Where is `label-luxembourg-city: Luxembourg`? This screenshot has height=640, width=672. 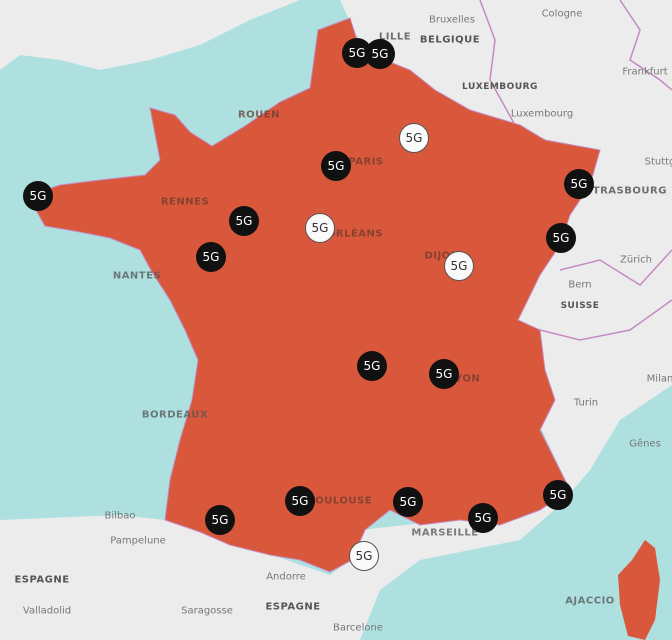
label-luxembourg-city: Luxembourg is located at coordinates (542, 114).